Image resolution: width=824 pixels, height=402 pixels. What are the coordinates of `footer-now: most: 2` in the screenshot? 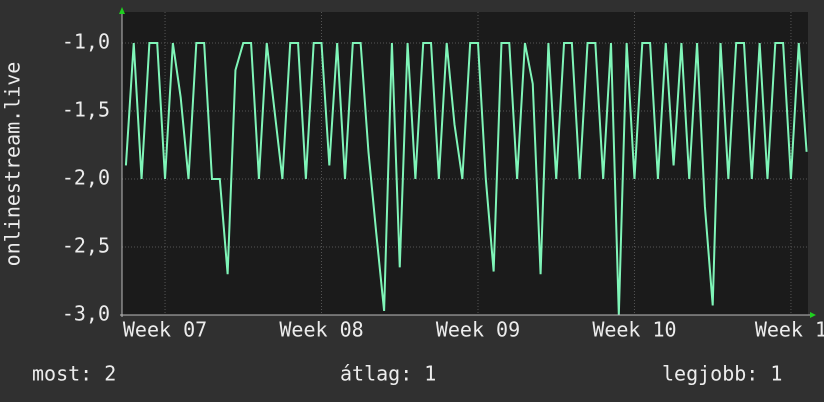 It's located at (74, 374).